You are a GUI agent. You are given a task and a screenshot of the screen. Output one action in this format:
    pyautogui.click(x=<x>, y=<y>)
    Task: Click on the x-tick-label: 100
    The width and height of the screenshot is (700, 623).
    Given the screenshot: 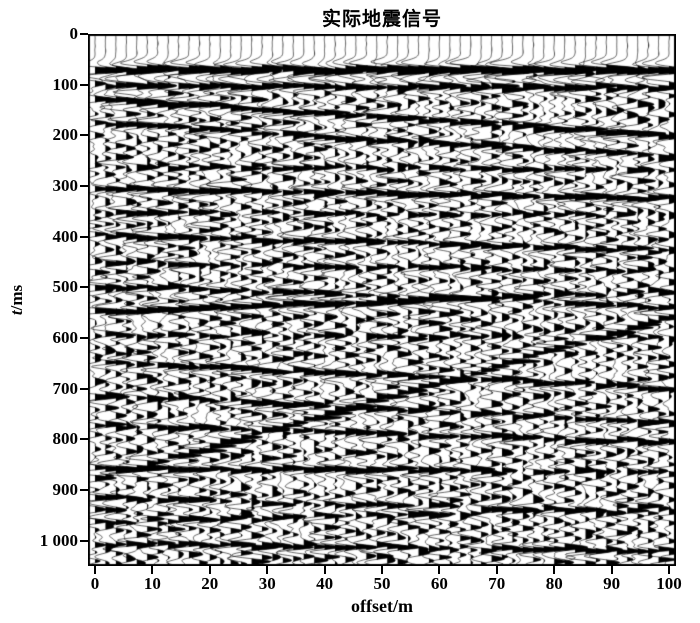 What is the action you would take?
    pyautogui.click(x=669, y=583)
    